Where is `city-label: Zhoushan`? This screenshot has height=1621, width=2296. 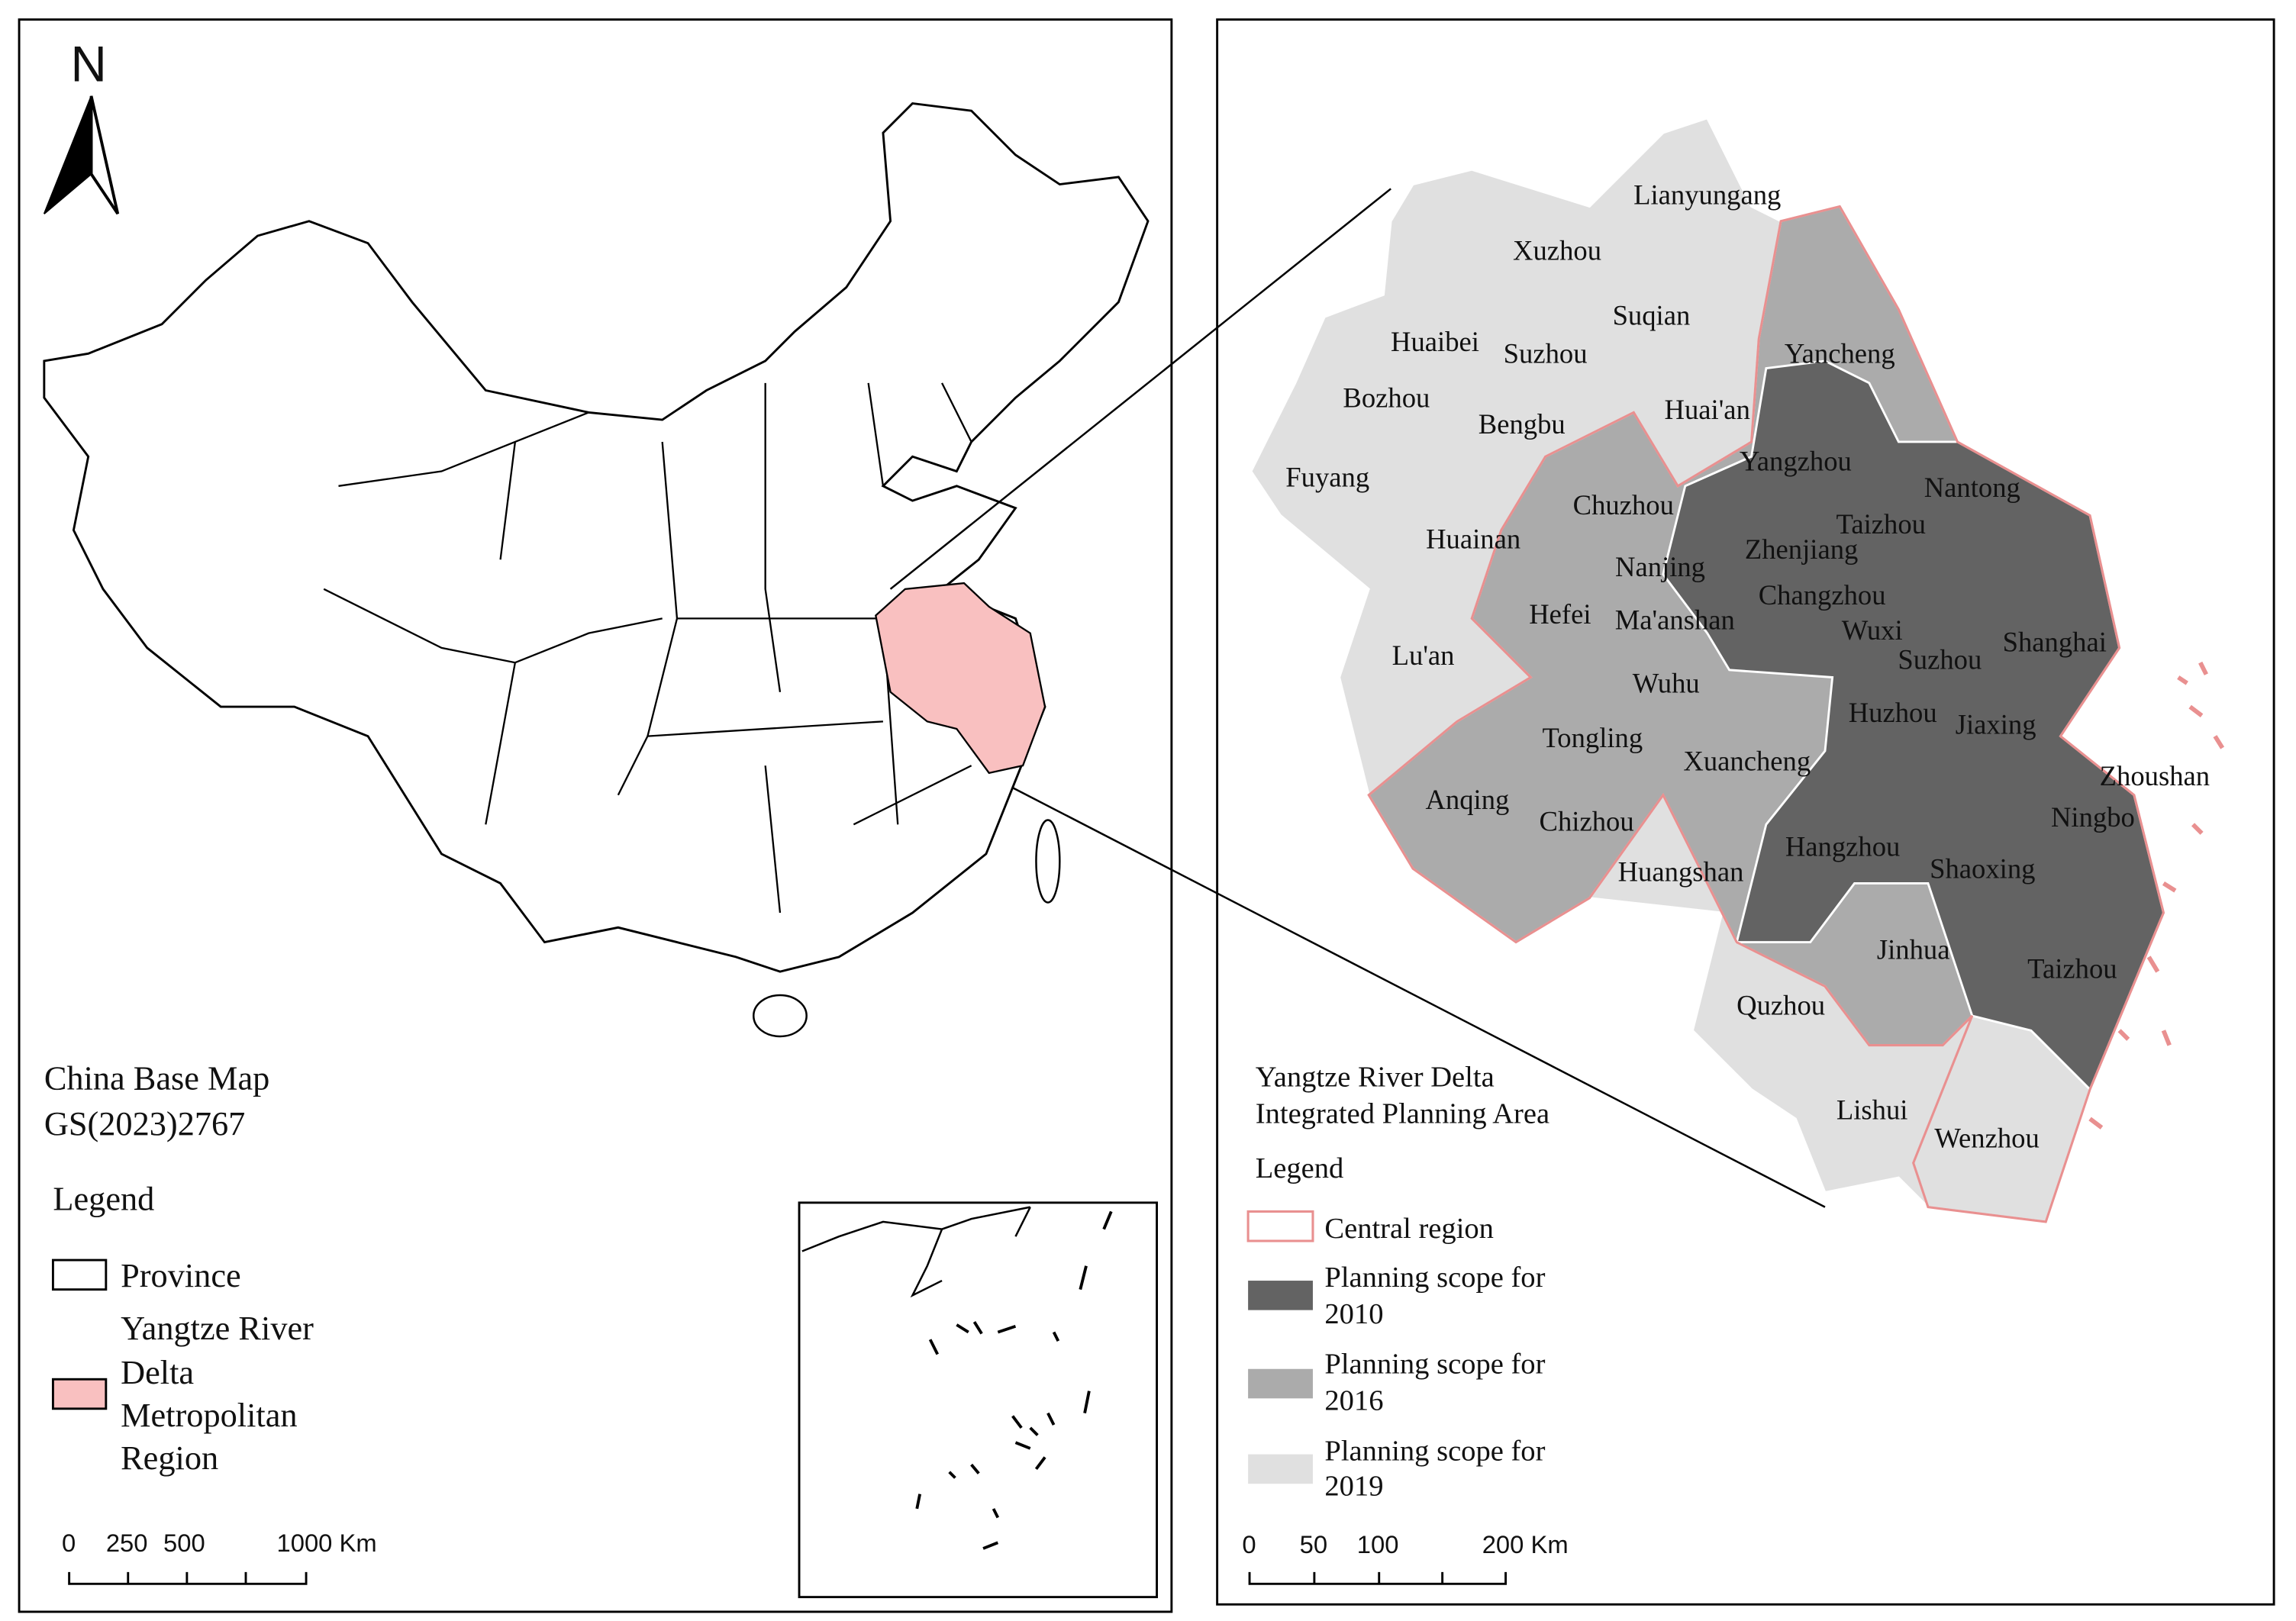 city-label: Zhoushan is located at coordinates (2155, 776).